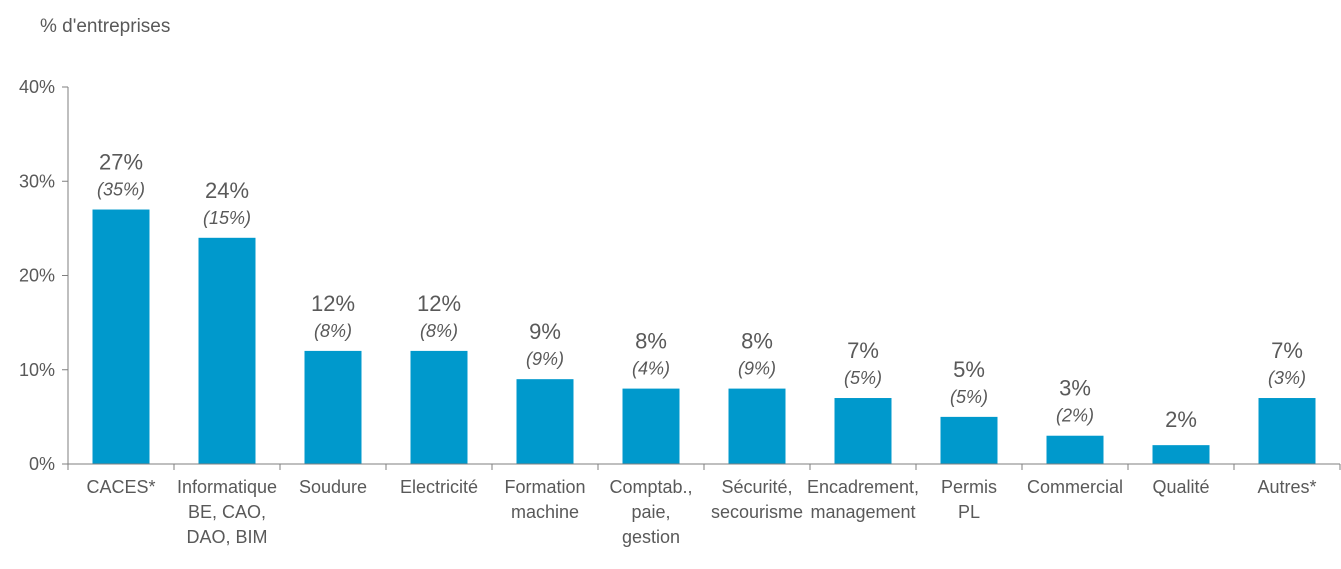 This screenshot has width=1341, height=569. Describe the element at coordinates (121, 190) in the screenshot. I see `bar-previous-value-label: (35%)` at that location.